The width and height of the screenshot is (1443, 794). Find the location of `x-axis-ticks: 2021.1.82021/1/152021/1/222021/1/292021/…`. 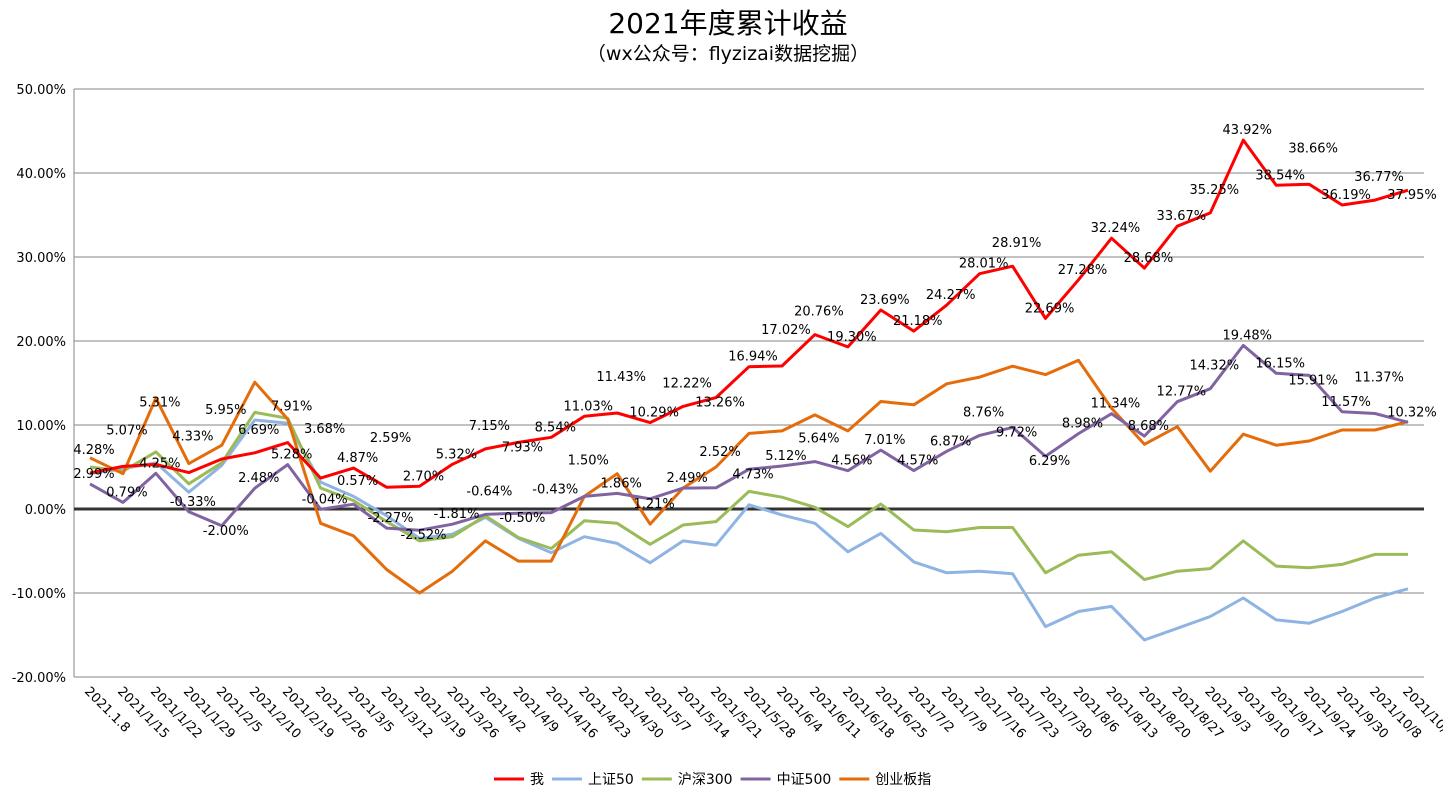

x-axis-ticks: 2021.1.82021/1/152021/1/222021/1/292021/… is located at coordinates (762, 716).